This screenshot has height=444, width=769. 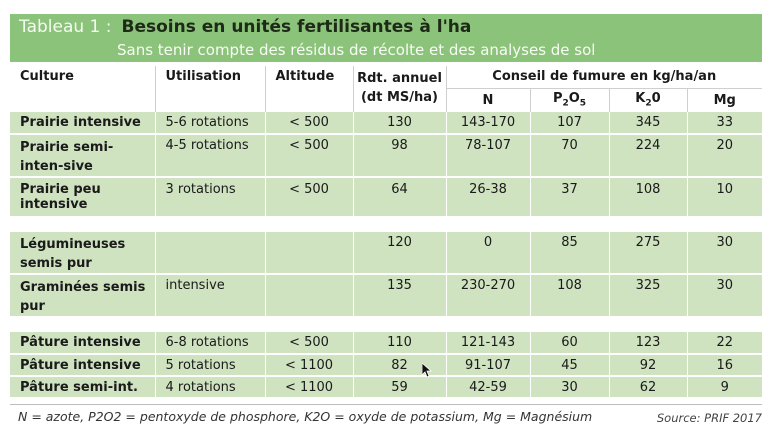 What do you see at coordinates (400, 253) in the screenshot?
I see `cell-rdt: 120` at bounding box center [400, 253].